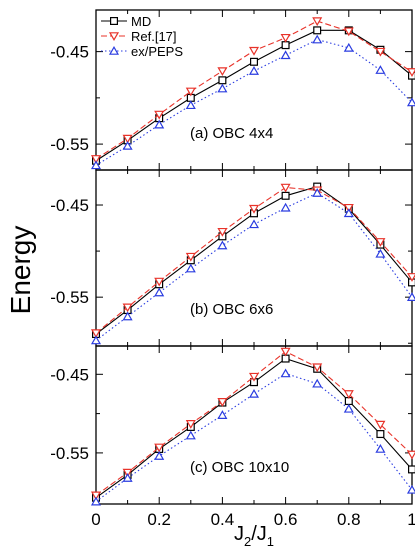 The height and width of the screenshot is (557, 415). I want to click on legend-entry-label: ex/PEPS, so click(157, 51).